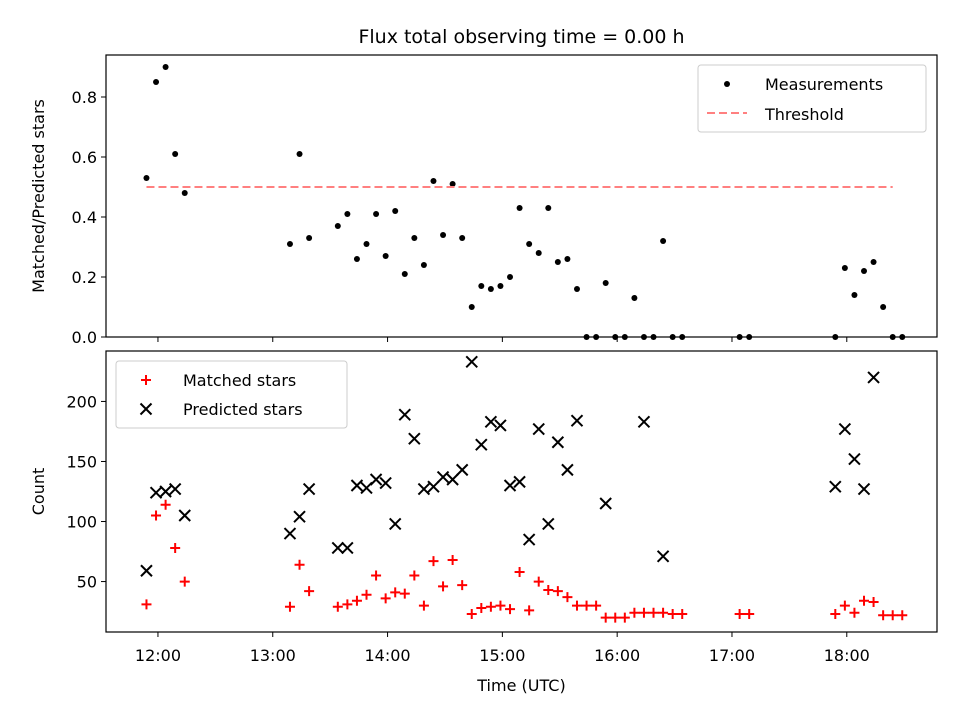 This screenshot has height=720, width=960. Describe the element at coordinates (732, 655) in the screenshot. I see `x-tick-label: 17:00` at that location.